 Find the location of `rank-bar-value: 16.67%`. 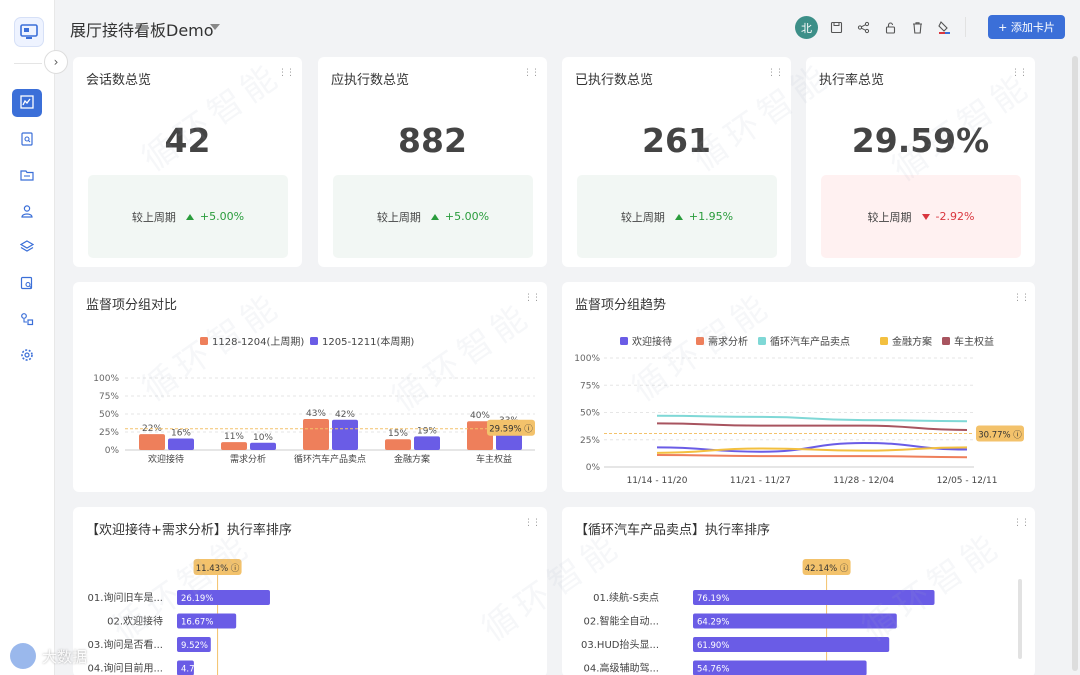

rank-bar-value: 16.67% is located at coordinates (197, 623).